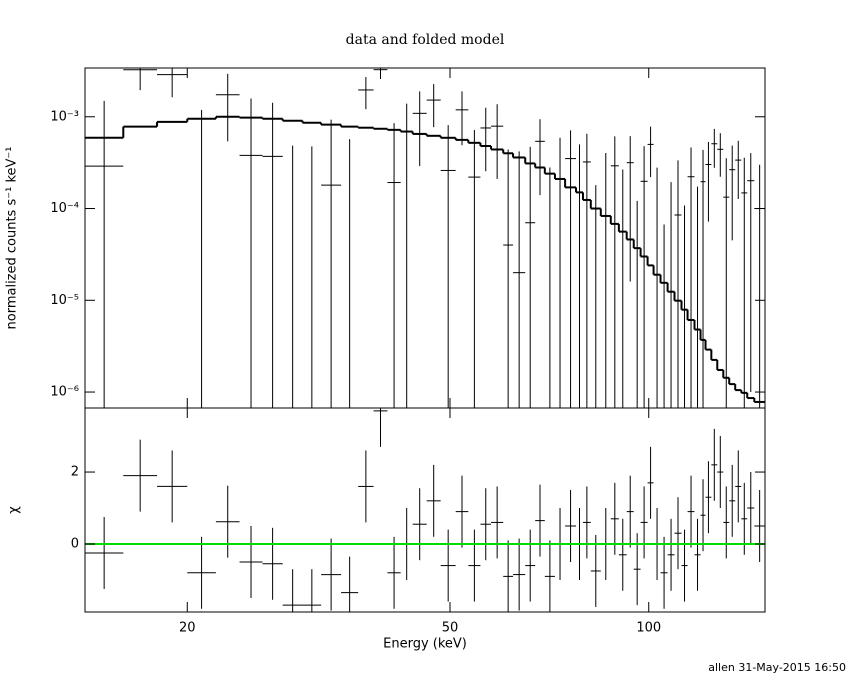  What do you see at coordinates (777, 667) in the screenshot?
I see `footer: allen 31-May-2015 16:50` at bounding box center [777, 667].